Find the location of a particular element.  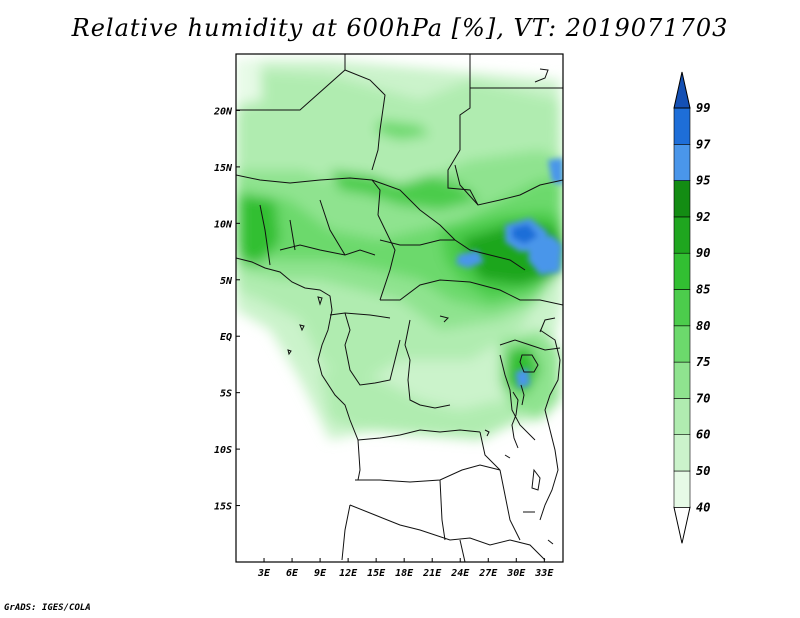

colorbar-lower-triangle is located at coordinates (682, 525).